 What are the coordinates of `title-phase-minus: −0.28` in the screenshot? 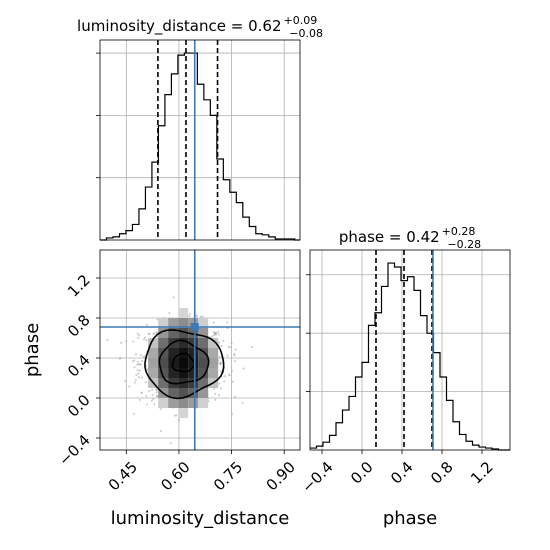 It's located at (464, 244).